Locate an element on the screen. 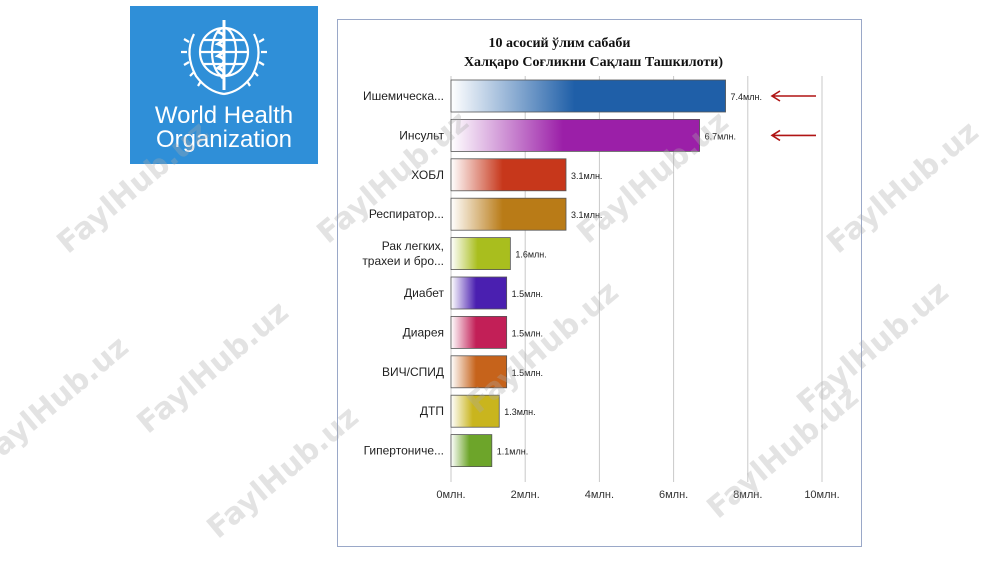  chart-title-line-1: 10 асосий ўлим сабаби is located at coordinates (559, 43).